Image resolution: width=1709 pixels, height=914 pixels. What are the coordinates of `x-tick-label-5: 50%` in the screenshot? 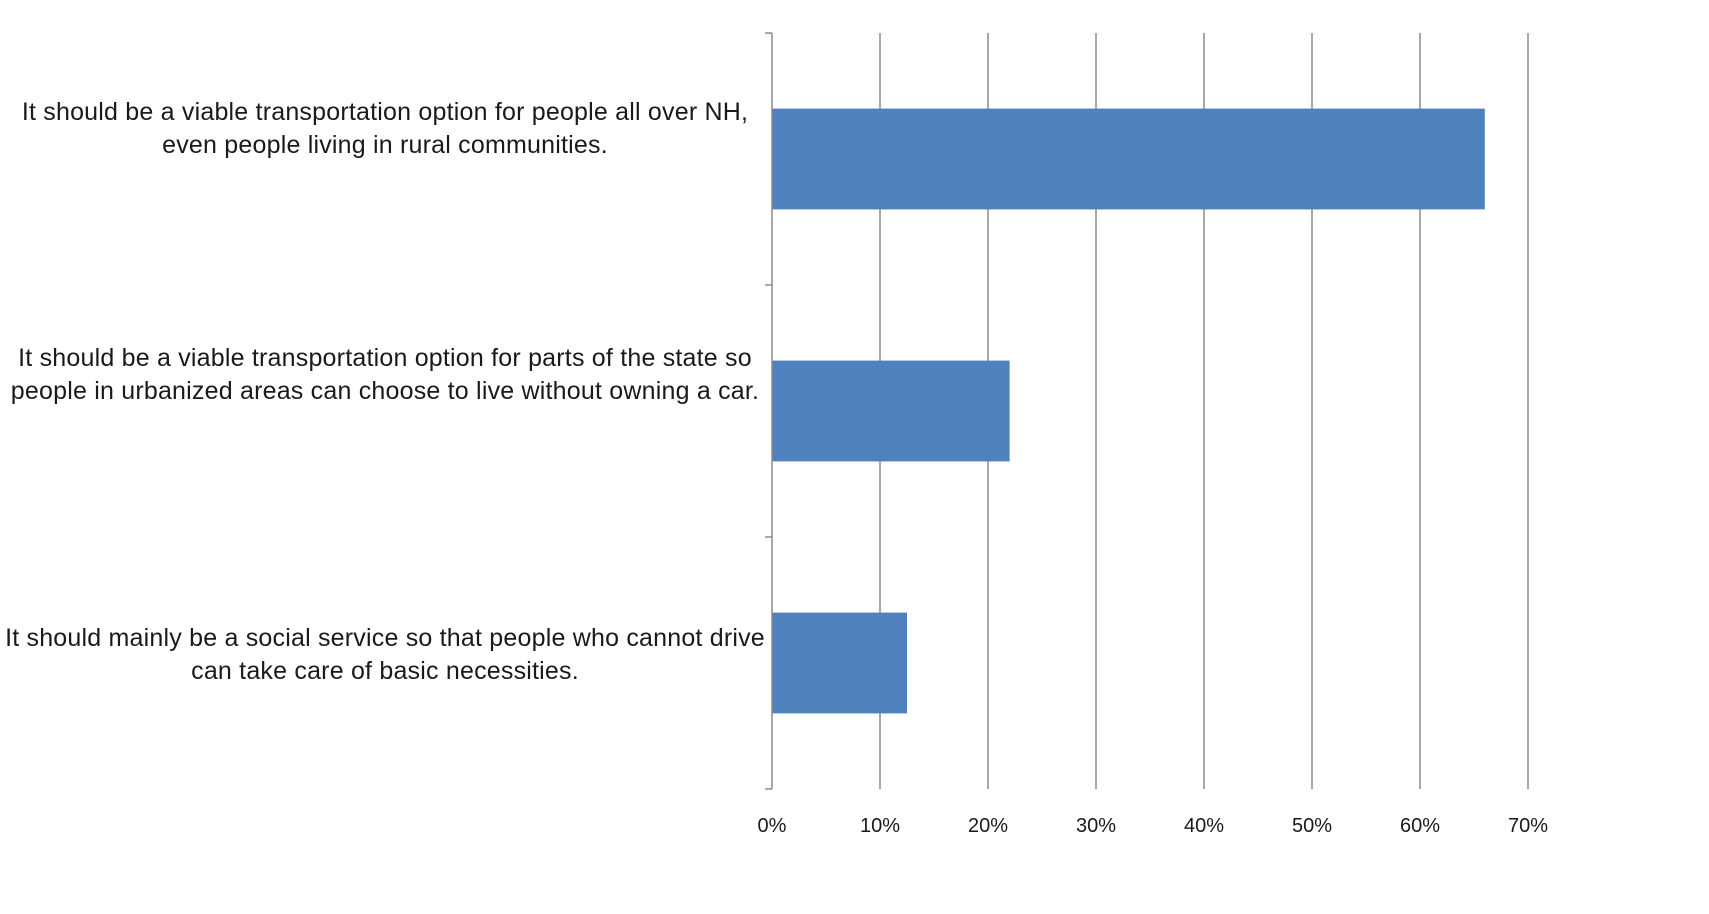 It's located at (1312, 826).